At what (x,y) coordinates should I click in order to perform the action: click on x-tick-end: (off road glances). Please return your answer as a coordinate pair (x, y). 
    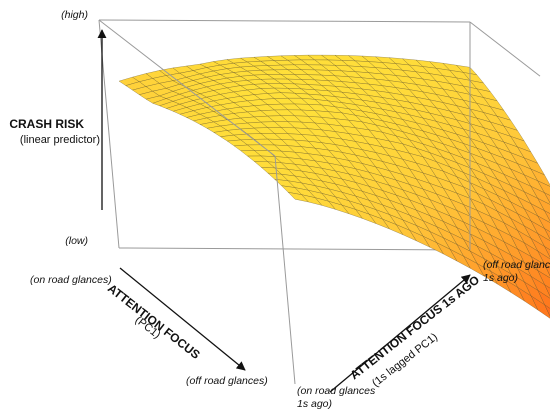
    Looking at the image, I should click on (227, 381).